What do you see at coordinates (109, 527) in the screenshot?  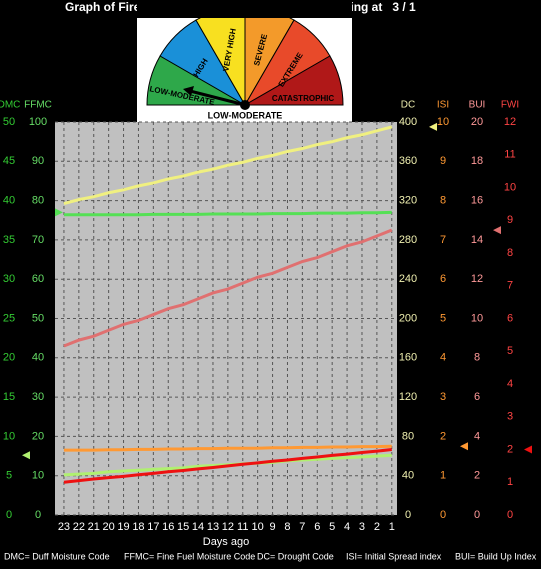 I see `x-tick-label: 20` at bounding box center [109, 527].